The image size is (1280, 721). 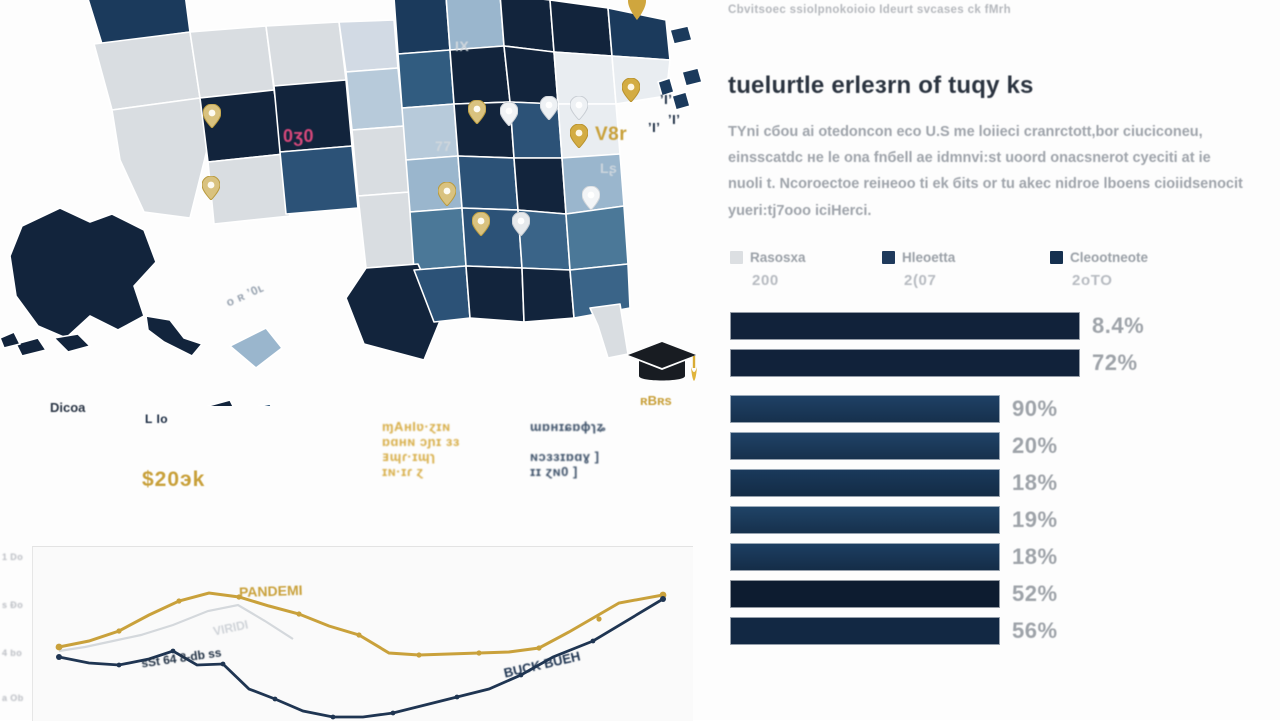 I want to click on bar-row: 8.4%, so click(x=1000, y=326).